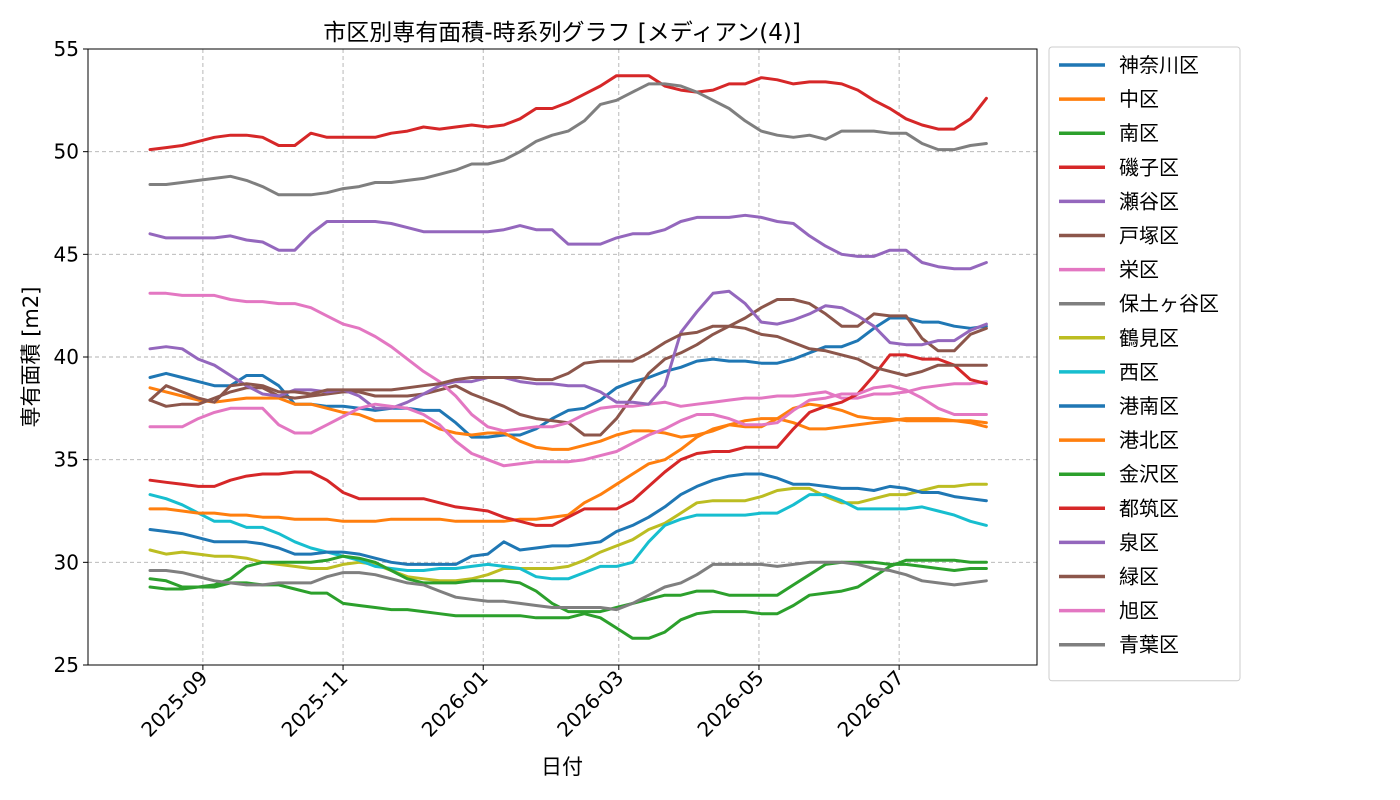 Image resolution: width=1400 pixels, height=800 pixels. Describe the element at coordinates (31, 357) in the screenshot. I see `y-axis-title: 専有面積 [m2]` at that location.